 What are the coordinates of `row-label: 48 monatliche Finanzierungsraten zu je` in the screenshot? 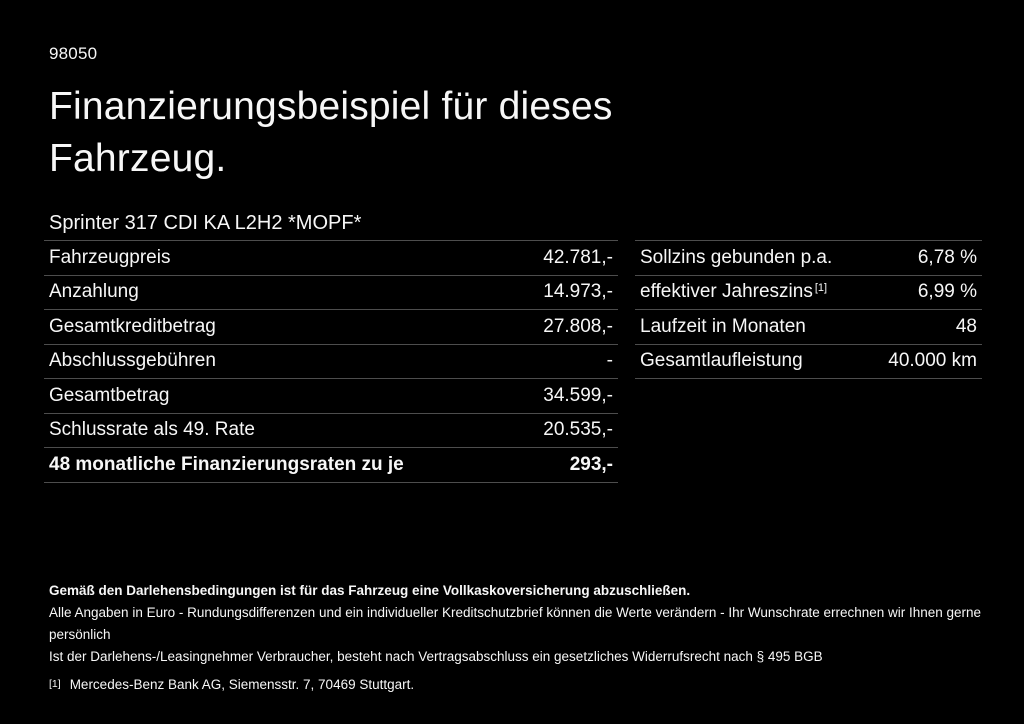 It's located at (226, 464).